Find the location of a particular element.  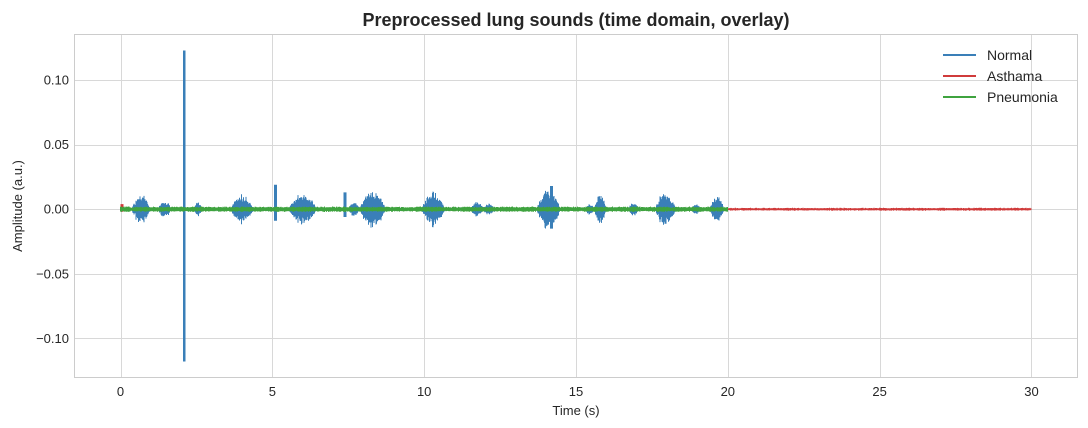

y-tick-label: 0.05 is located at coordinates (56, 144).